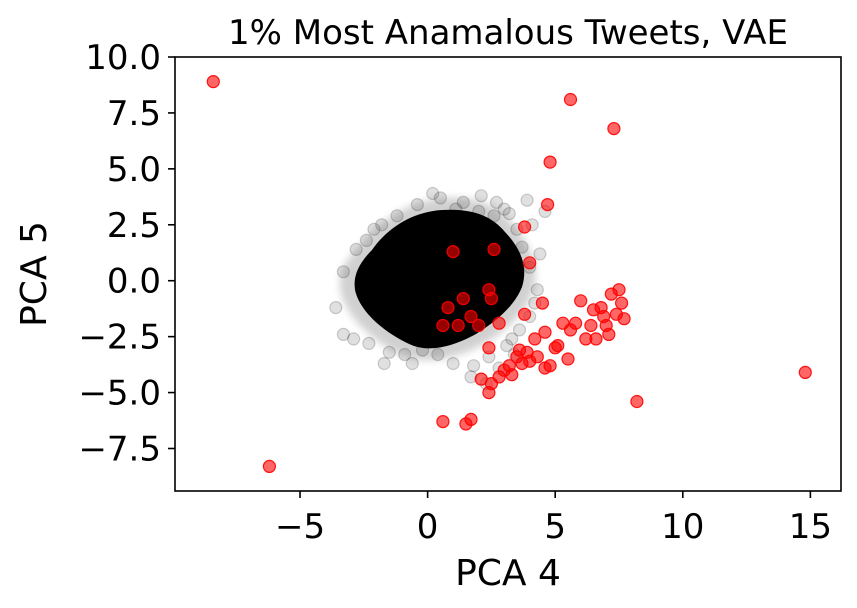  What do you see at coordinates (119, 338) in the screenshot?
I see `y-tick-label: −2.5` at bounding box center [119, 338].